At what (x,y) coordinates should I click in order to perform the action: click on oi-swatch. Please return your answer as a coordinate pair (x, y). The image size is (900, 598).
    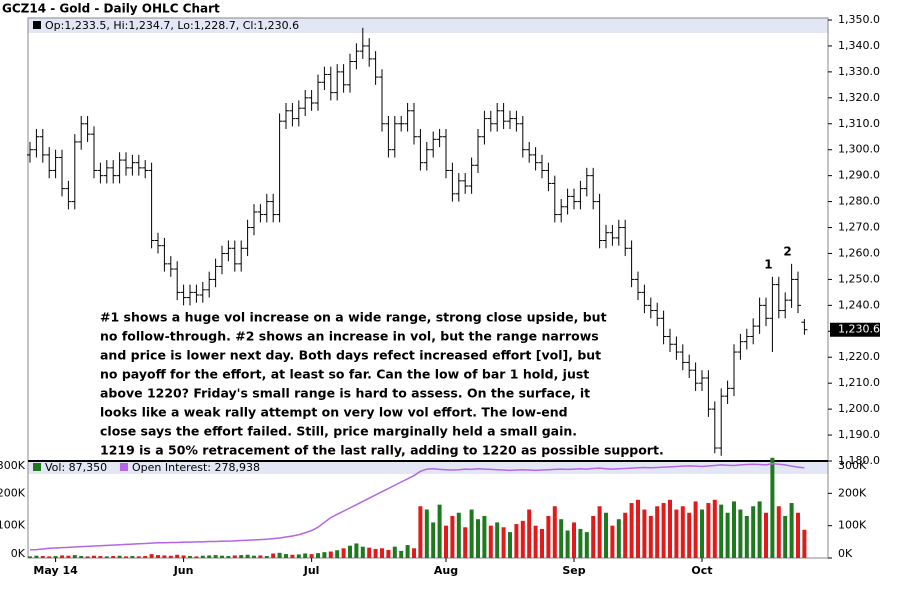
    Looking at the image, I should click on (124, 467).